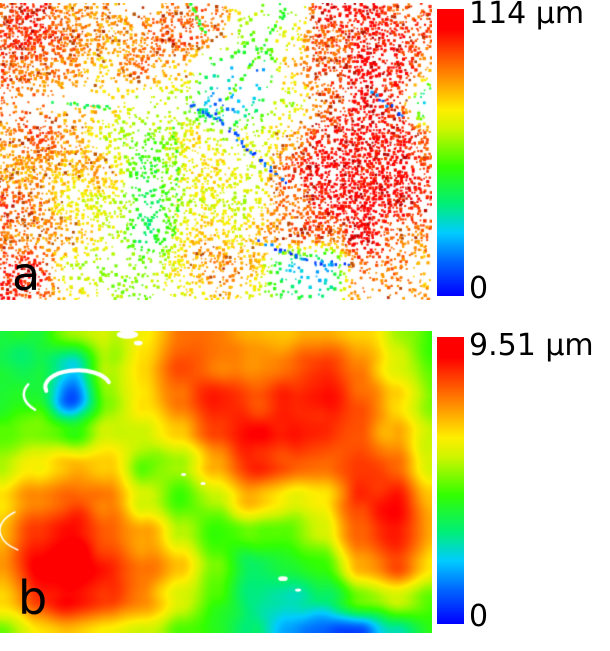 This screenshot has height=651, width=610. What do you see at coordinates (450, 480) in the screenshot?
I see `colorbar-b` at bounding box center [450, 480].